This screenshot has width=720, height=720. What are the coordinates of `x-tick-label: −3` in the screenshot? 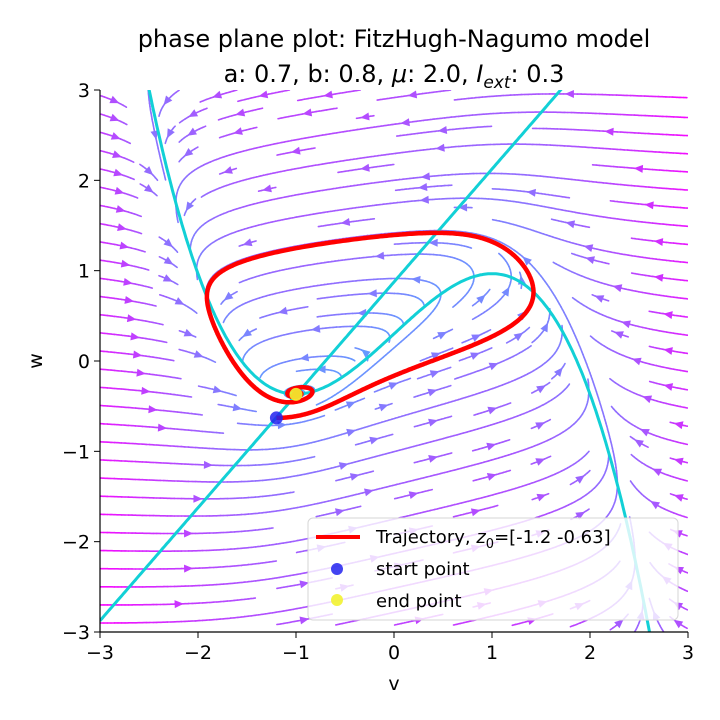 It's located at (100, 653).